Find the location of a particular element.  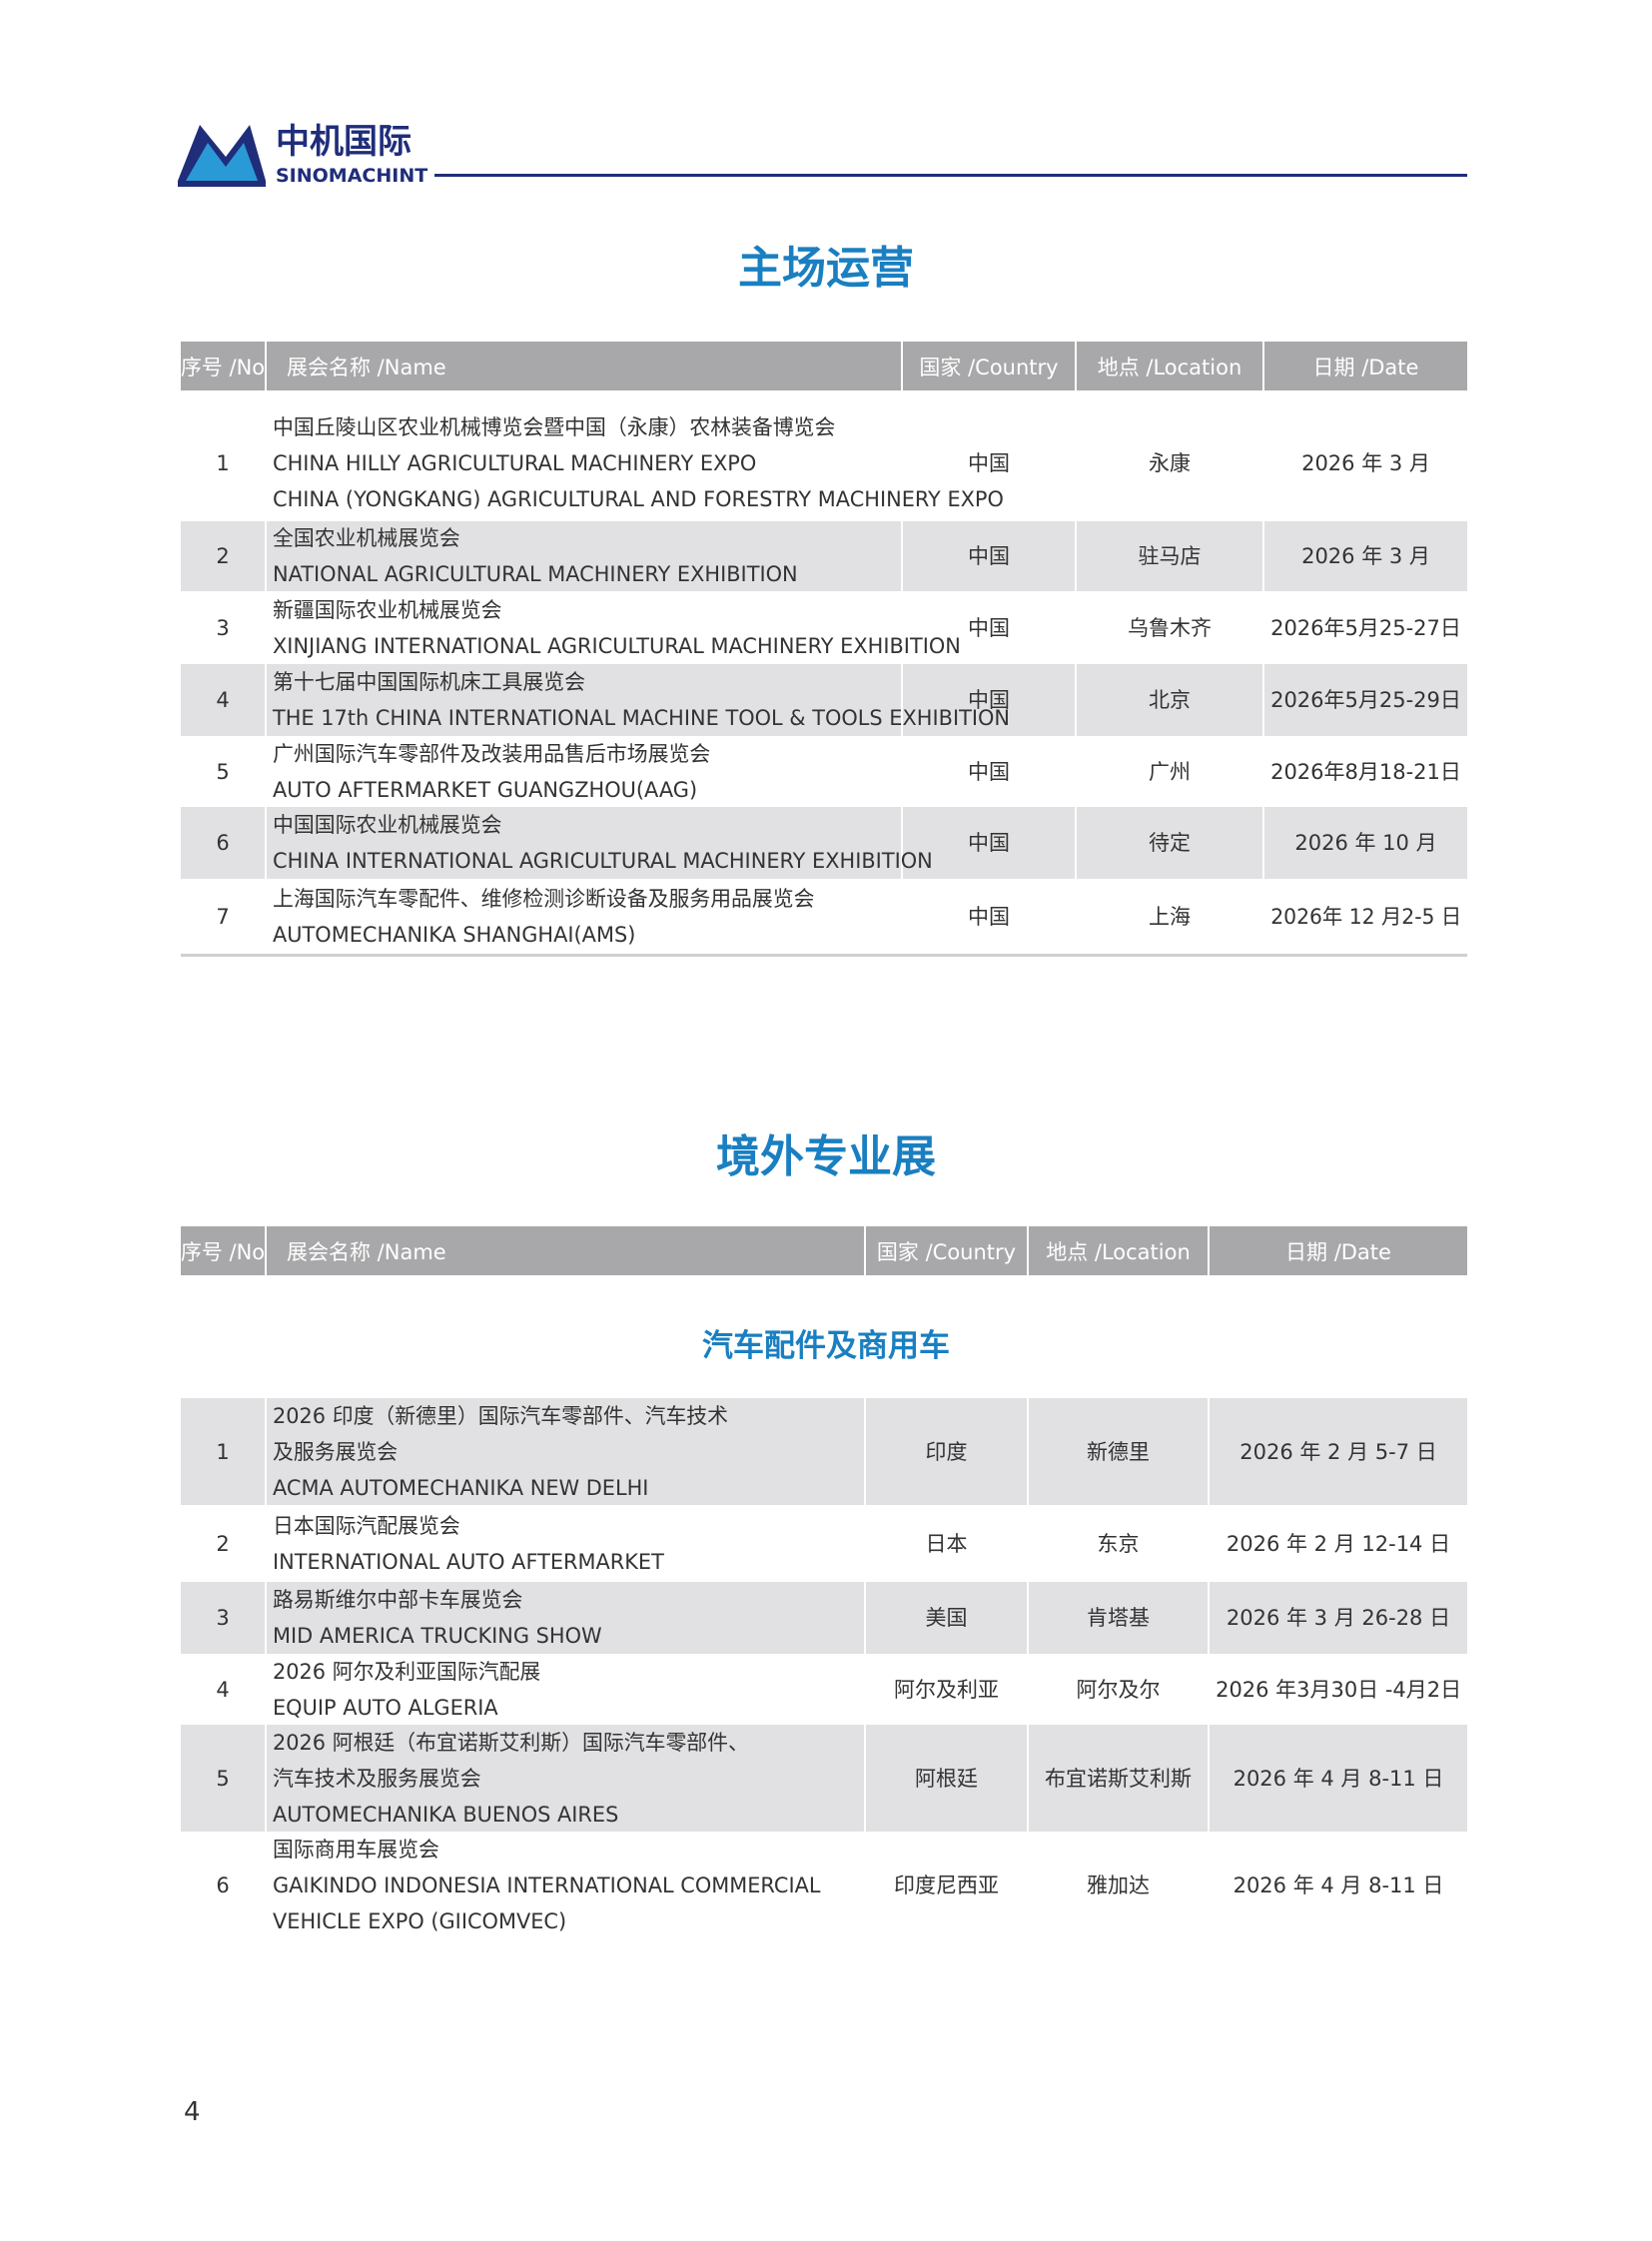

table-cell: 2026 年 2 月 5-7 日 is located at coordinates (1338, 1451).